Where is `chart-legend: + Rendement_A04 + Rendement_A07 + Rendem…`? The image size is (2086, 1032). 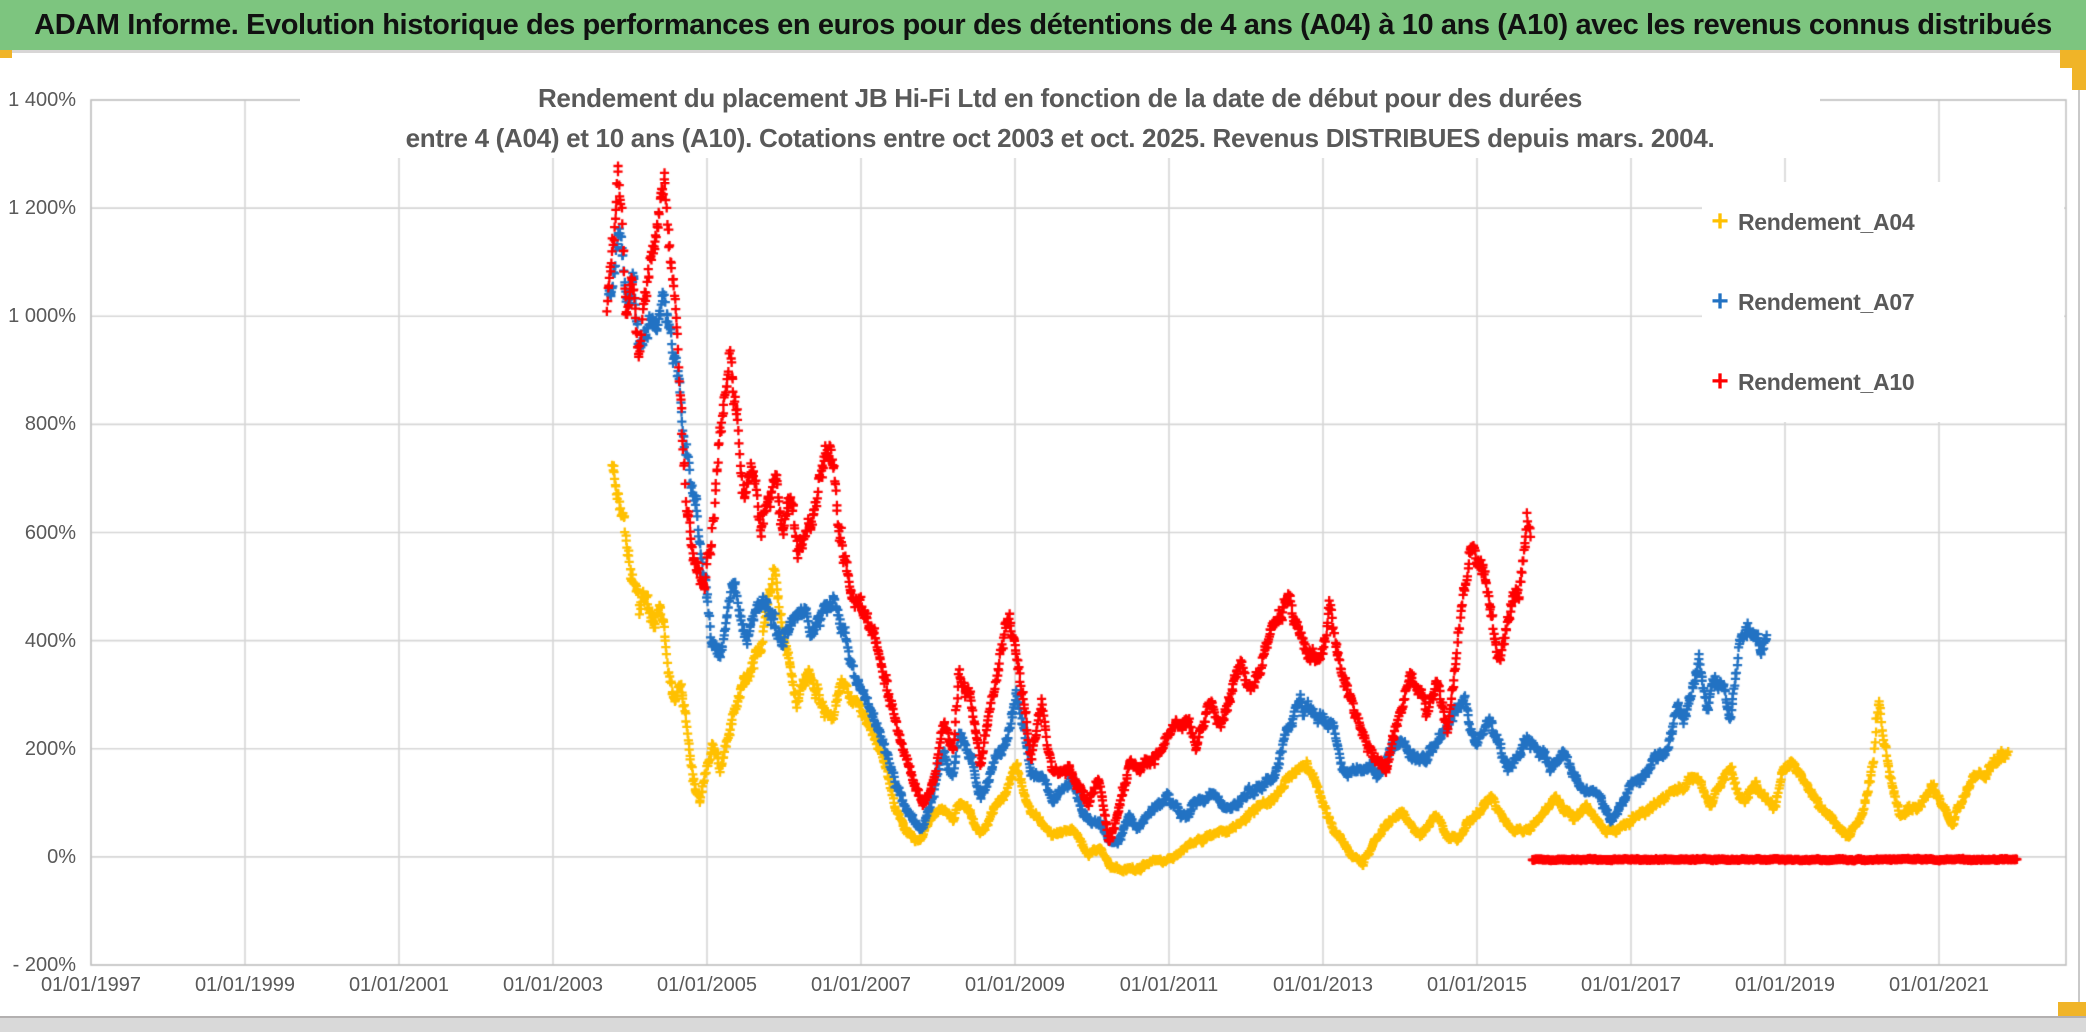 chart-legend: + Rendement_A04 + Rendement_A07 + Rendem… is located at coordinates (1883, 302).